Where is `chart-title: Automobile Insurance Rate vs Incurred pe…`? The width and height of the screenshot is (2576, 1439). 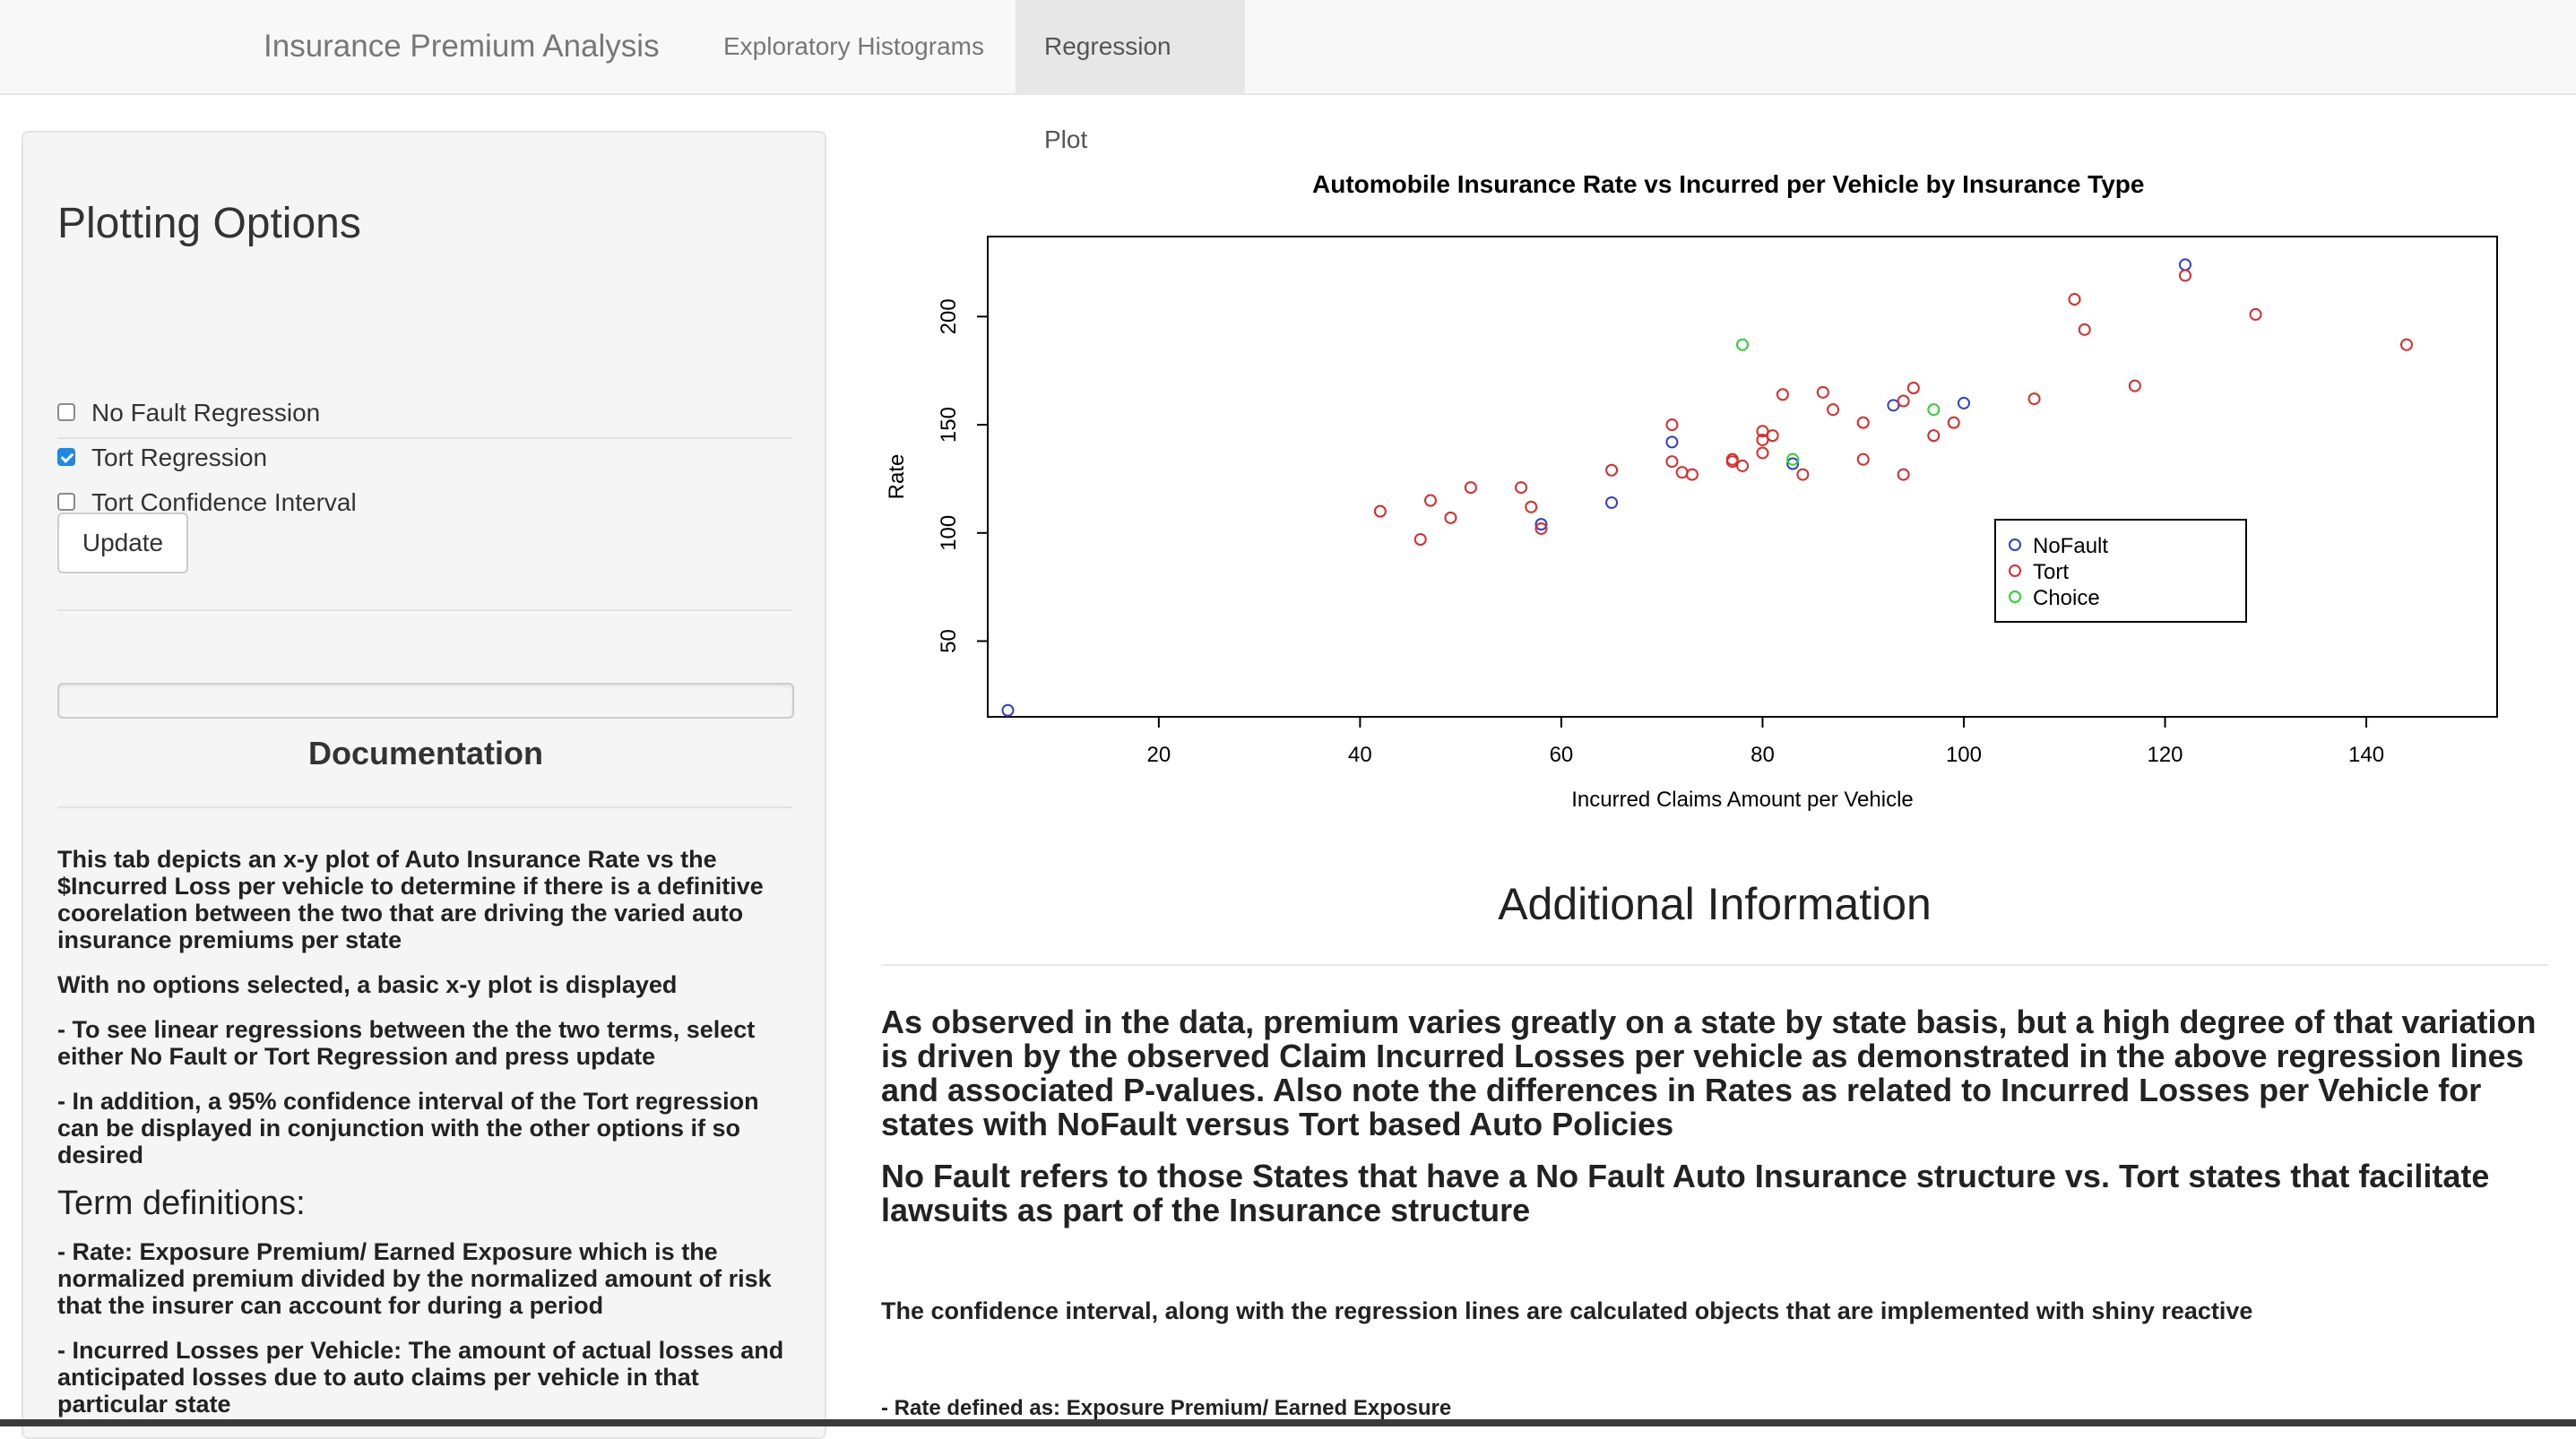
chart-title: Automobile Insurance Rate vs Incurred pe… is located at coordinates (1728, 184).